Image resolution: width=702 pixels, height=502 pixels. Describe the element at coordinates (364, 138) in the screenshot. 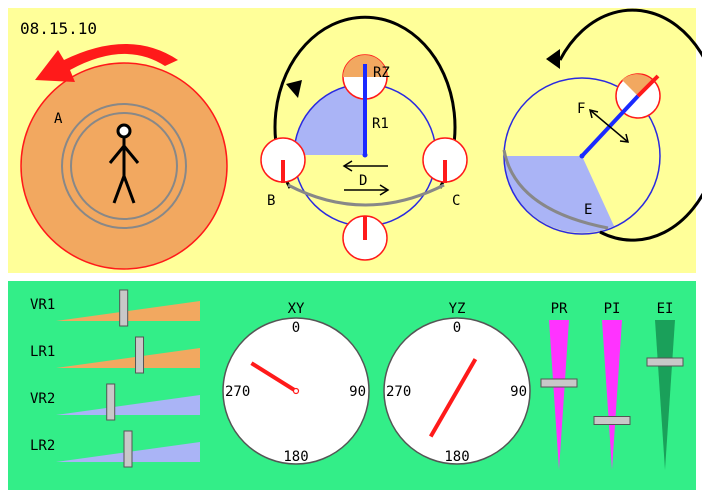

I see `side-view-diagram: RZ R1 B C D` at that location.